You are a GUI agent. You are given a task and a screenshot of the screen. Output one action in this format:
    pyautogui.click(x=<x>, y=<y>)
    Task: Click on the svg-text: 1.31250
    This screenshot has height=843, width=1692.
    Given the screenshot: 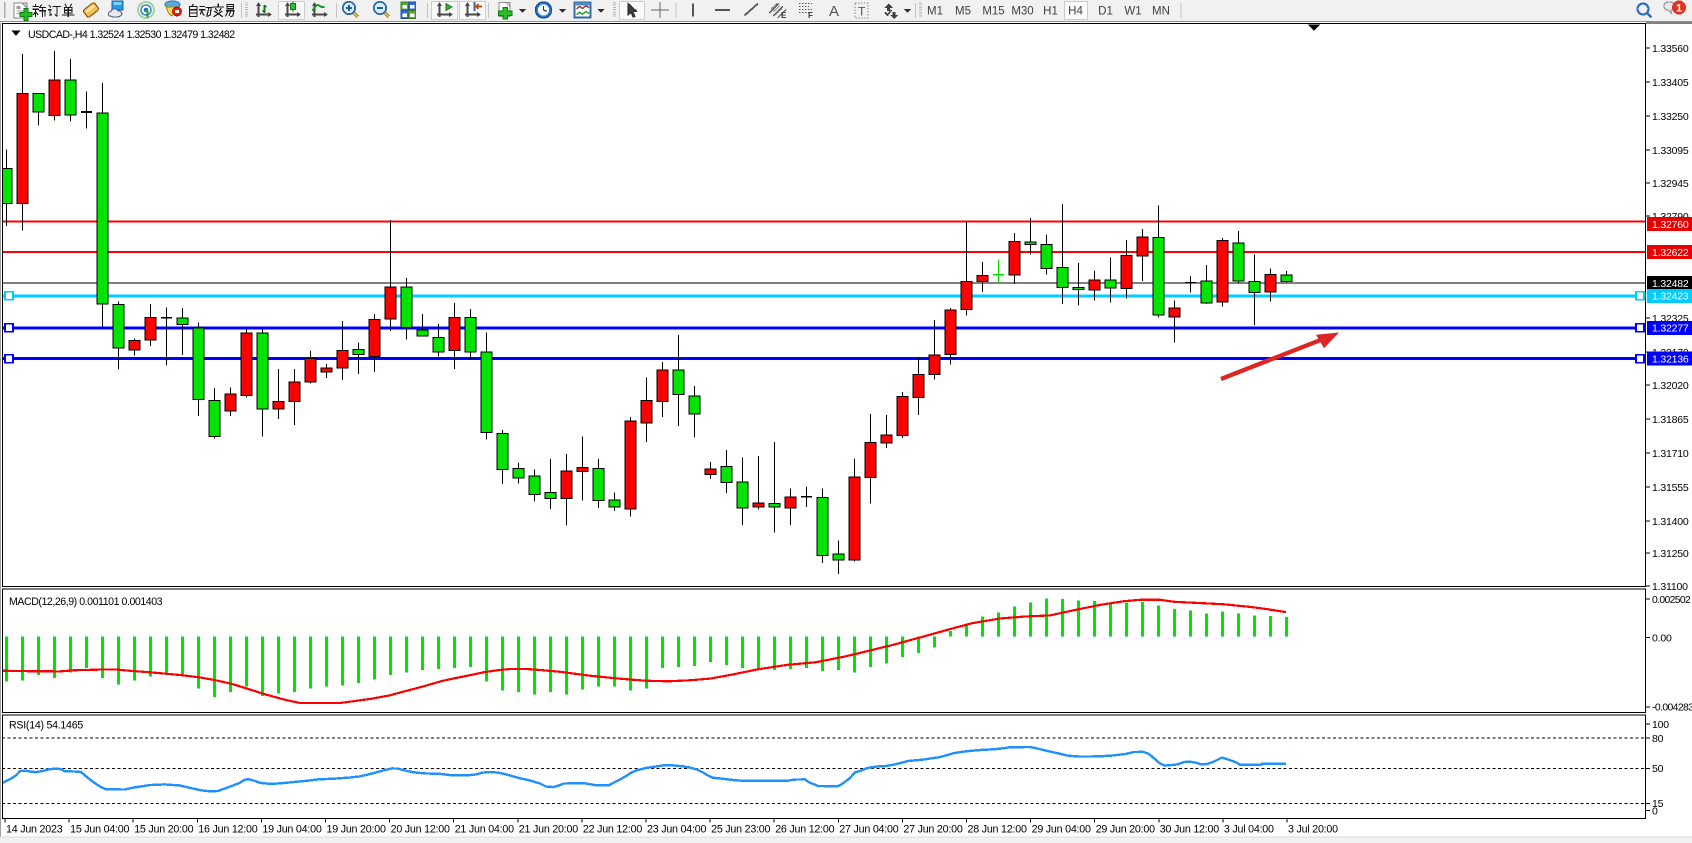 What is the action you would take?
    pyautogui.click(x=1670, y=554)
    